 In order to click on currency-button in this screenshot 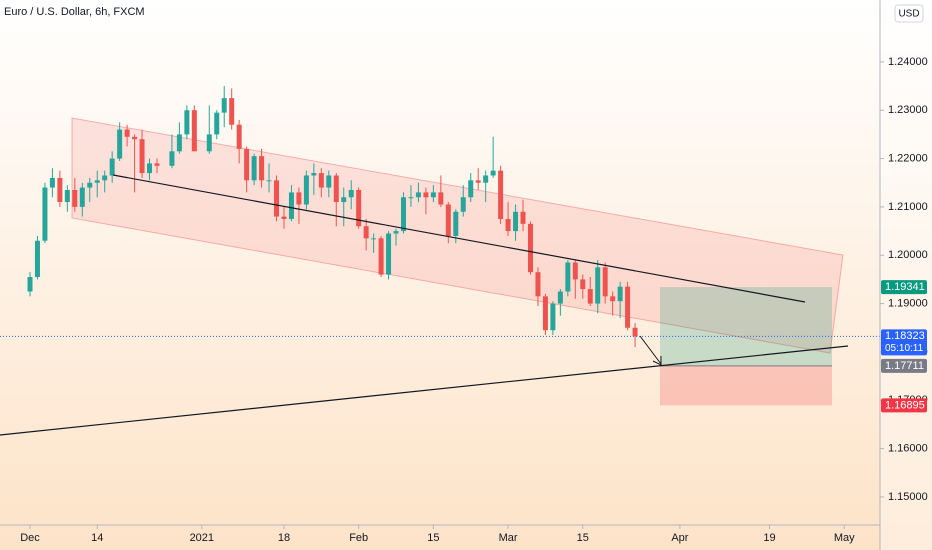, I will do `click(909, 13)`.